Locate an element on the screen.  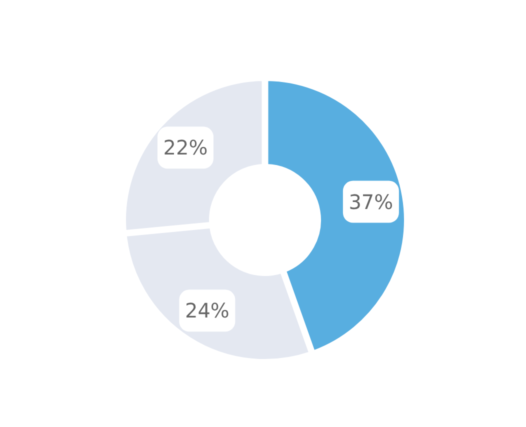
data-label: 22% is located at coordinates (185, 148).